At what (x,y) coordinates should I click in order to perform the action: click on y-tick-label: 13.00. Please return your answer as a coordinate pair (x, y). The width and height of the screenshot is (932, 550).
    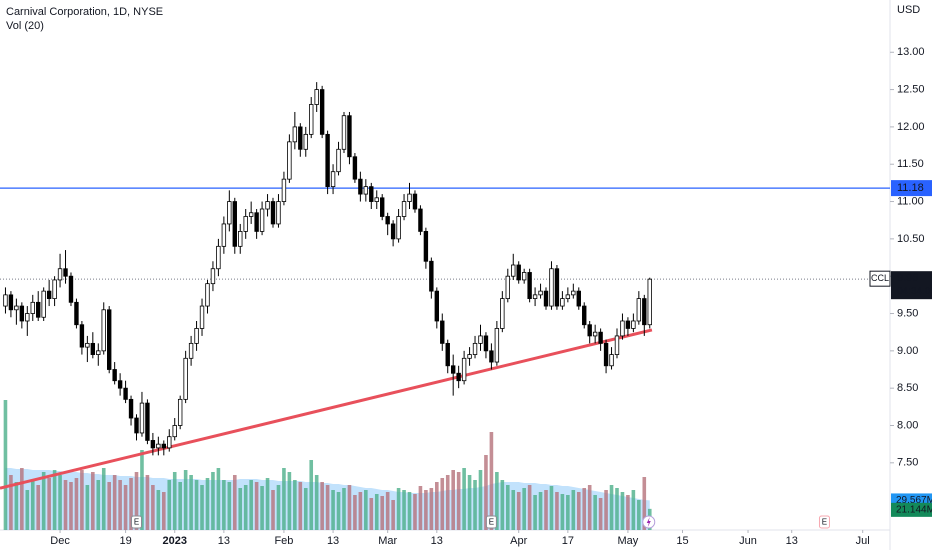
    Looking at the image, I should click on (911, 52).